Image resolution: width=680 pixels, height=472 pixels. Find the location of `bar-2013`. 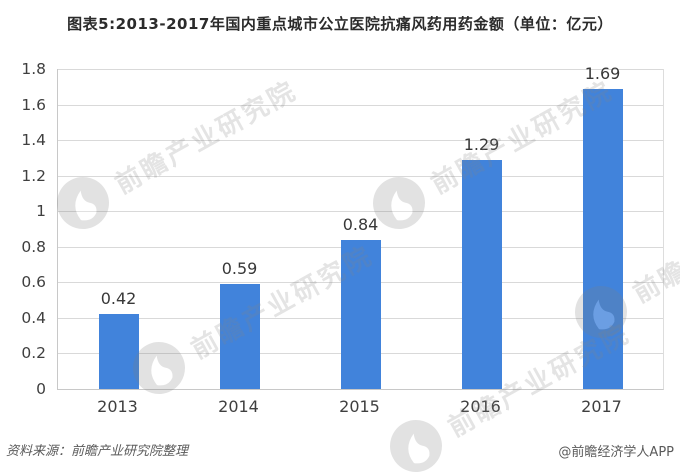

bar-2013 is located at coordinates (119, 351).